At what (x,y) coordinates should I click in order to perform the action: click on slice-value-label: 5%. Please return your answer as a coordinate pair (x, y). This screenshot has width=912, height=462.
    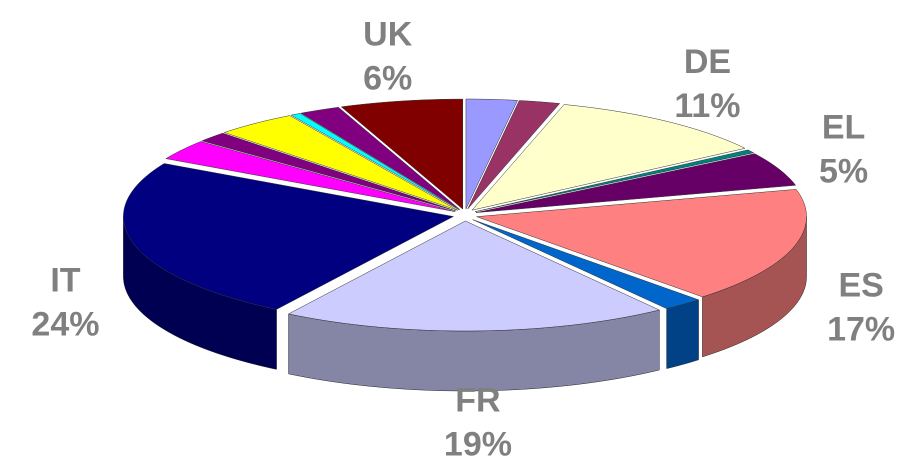
    Looking at the image, I should click on (843, 172).